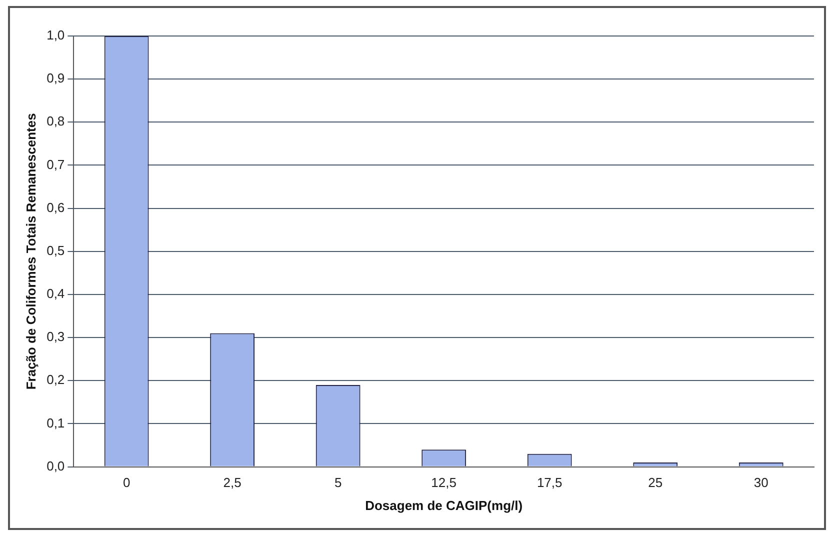 This screenshot has height=539, width=837. Describe the element at coordinates (232, 482) in the screenshot. I see `x-tick-label: 2,5` at that location.